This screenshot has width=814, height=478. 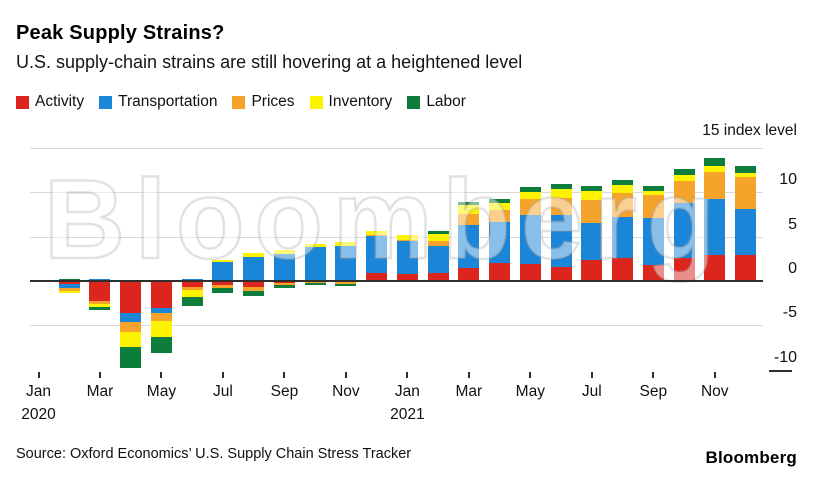 I want to click on bar-jul-2021-prices, so click(x=592, y=211).